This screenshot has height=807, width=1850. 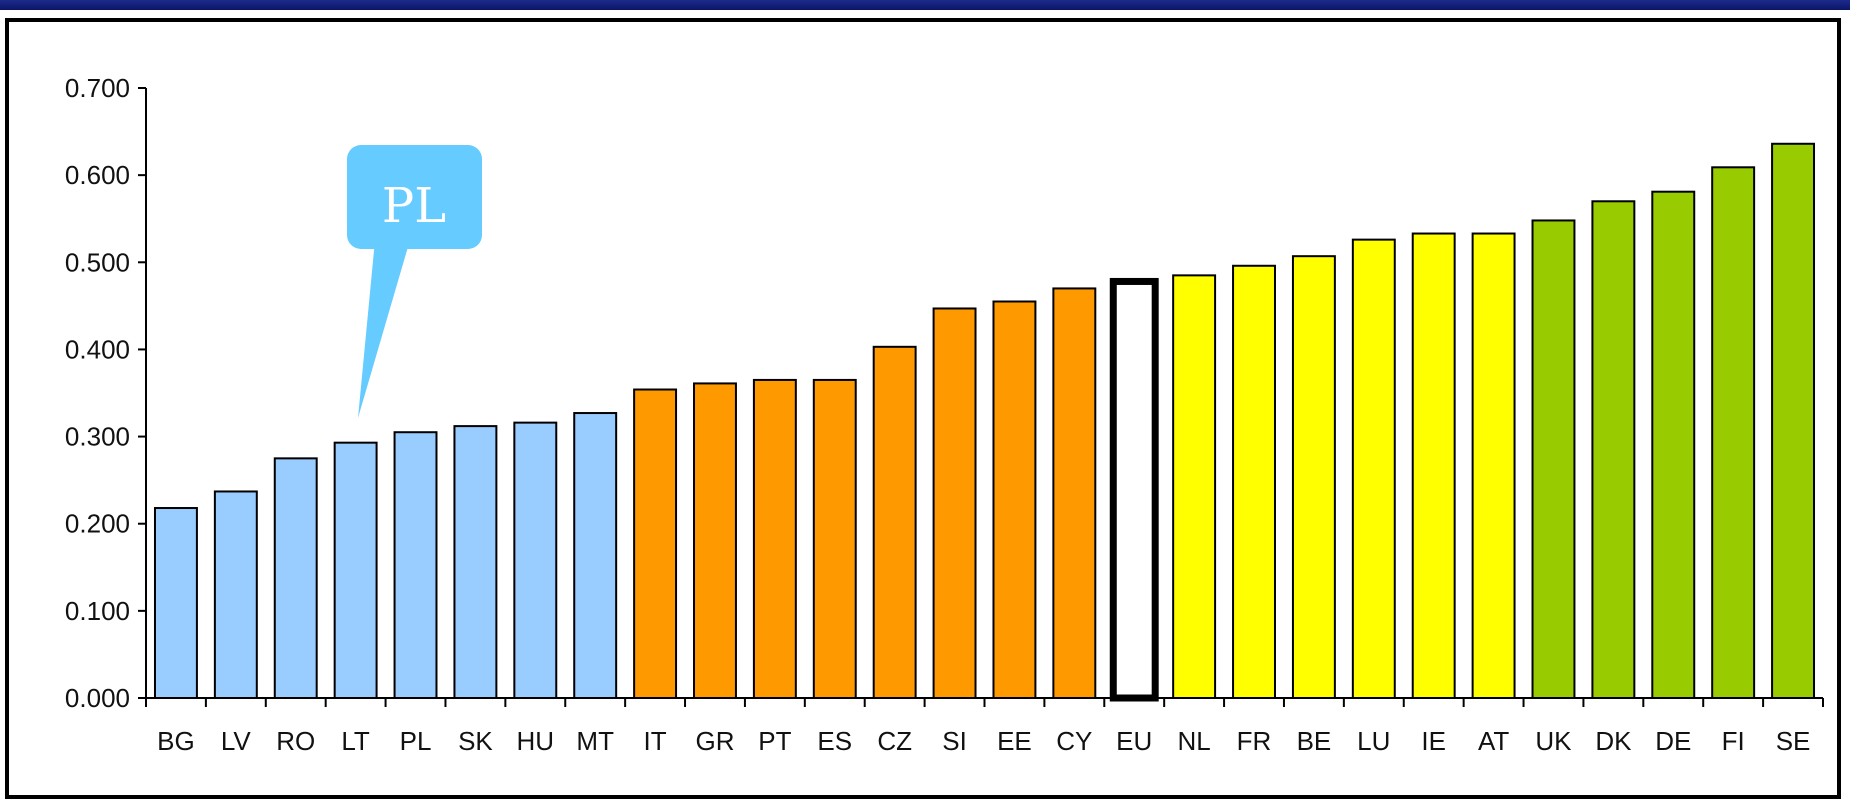 What do you see at coordinates (774, 741) in the screenshot?
I see `x-tick-label-pt: PT` at bounding box center [774, 741].